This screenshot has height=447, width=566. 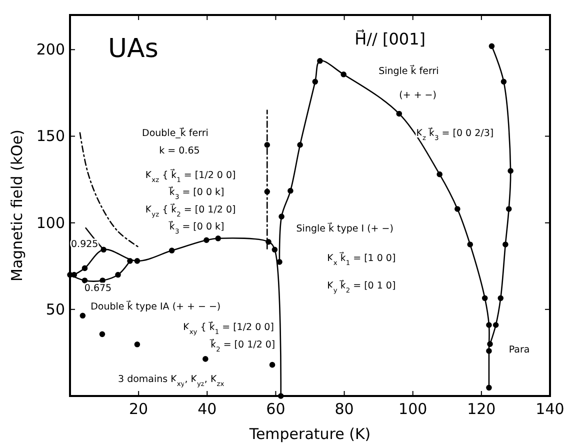 What do you see at coordinates (50, 136) in the screenshot?
I see `y-tick-label: 150` at bounding box center [50, 136].